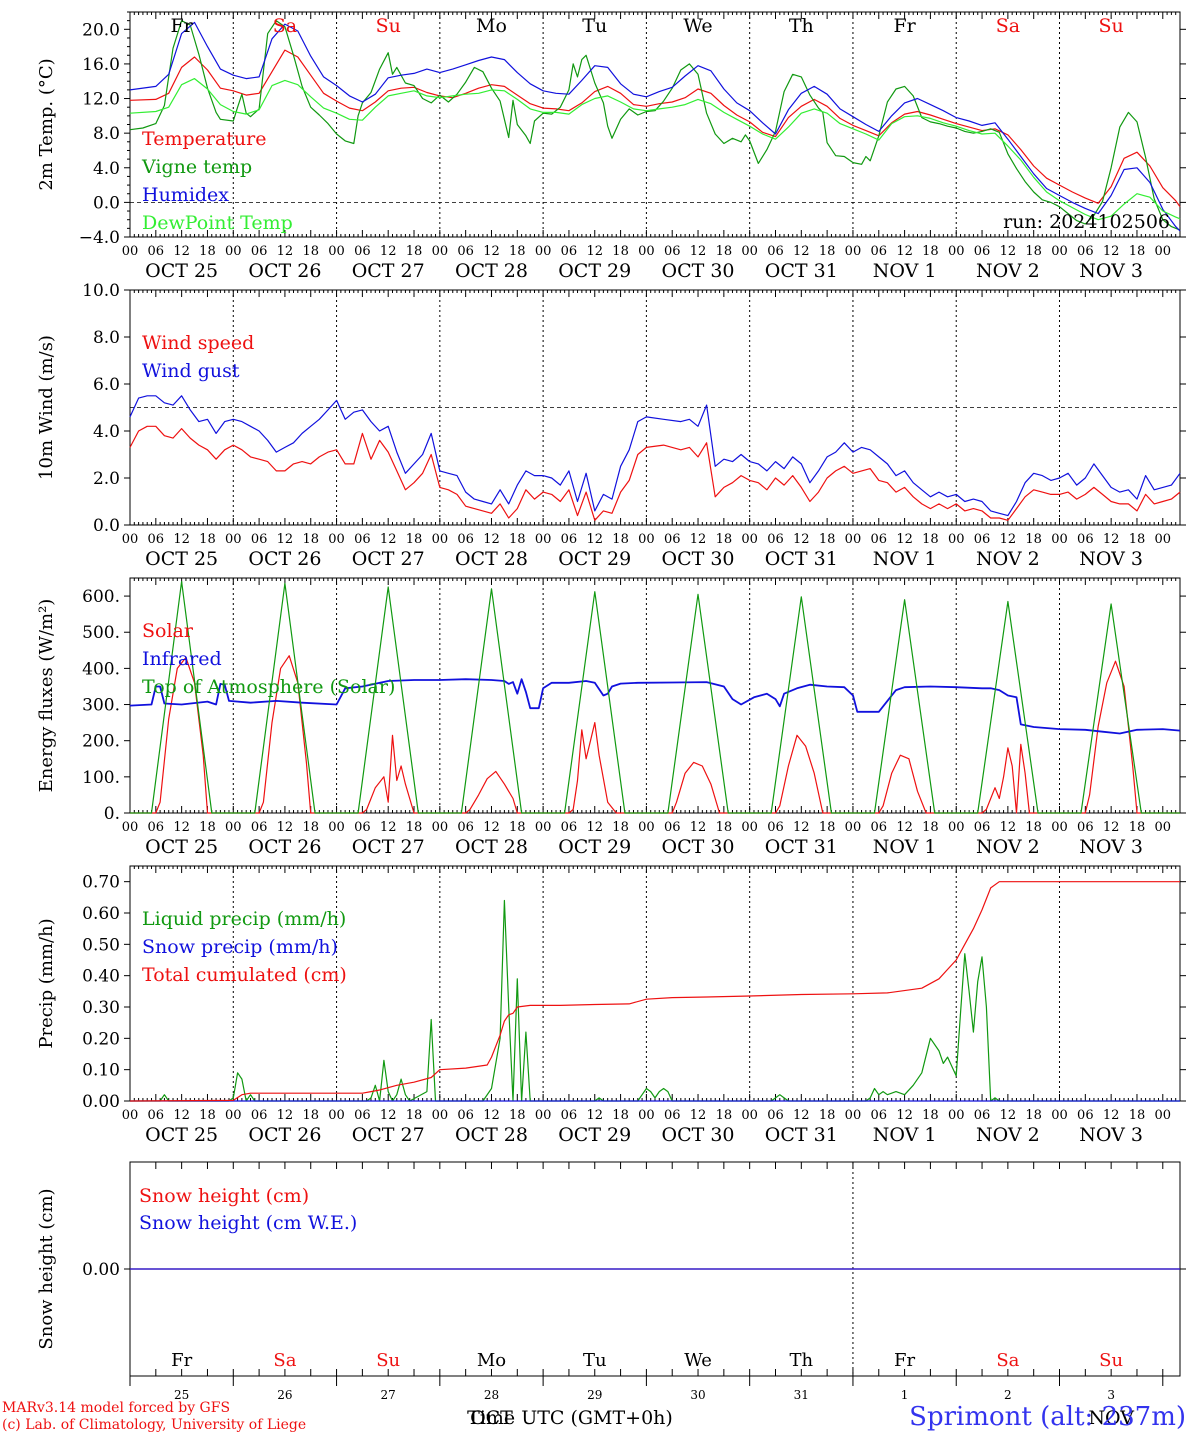  Describe the element at coordinates (101, 1039) in the screenshot. I see `y-tick-label: 0.20` at that location.